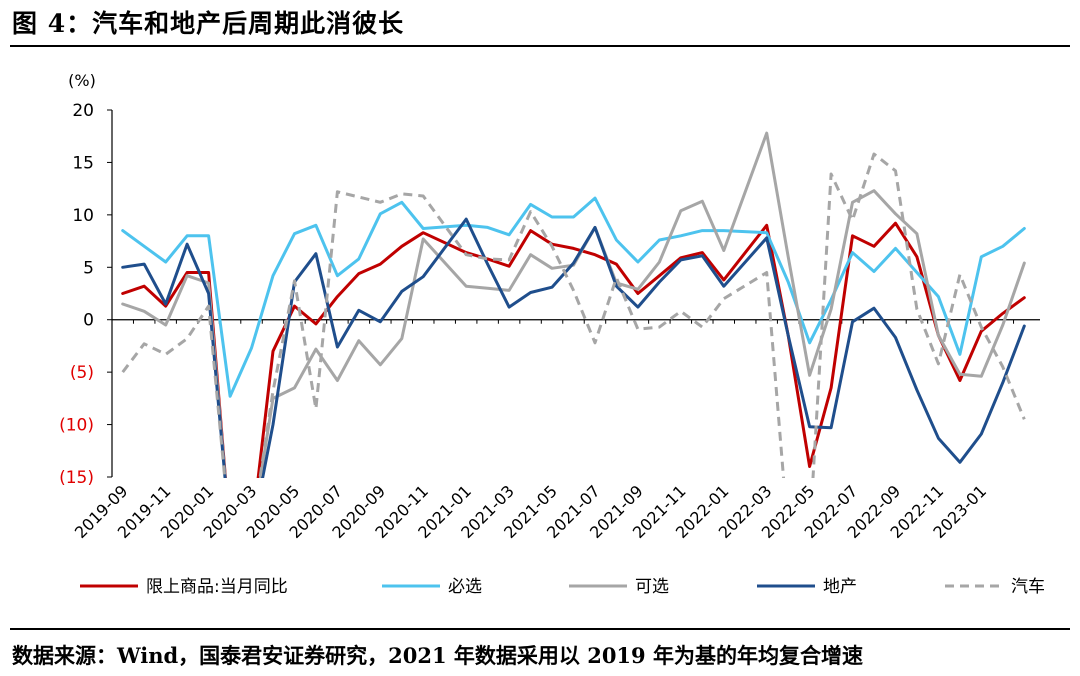 This screenshot has width=1080, height=676. I want to click on y-tick-label: (15), so click(76, 478).